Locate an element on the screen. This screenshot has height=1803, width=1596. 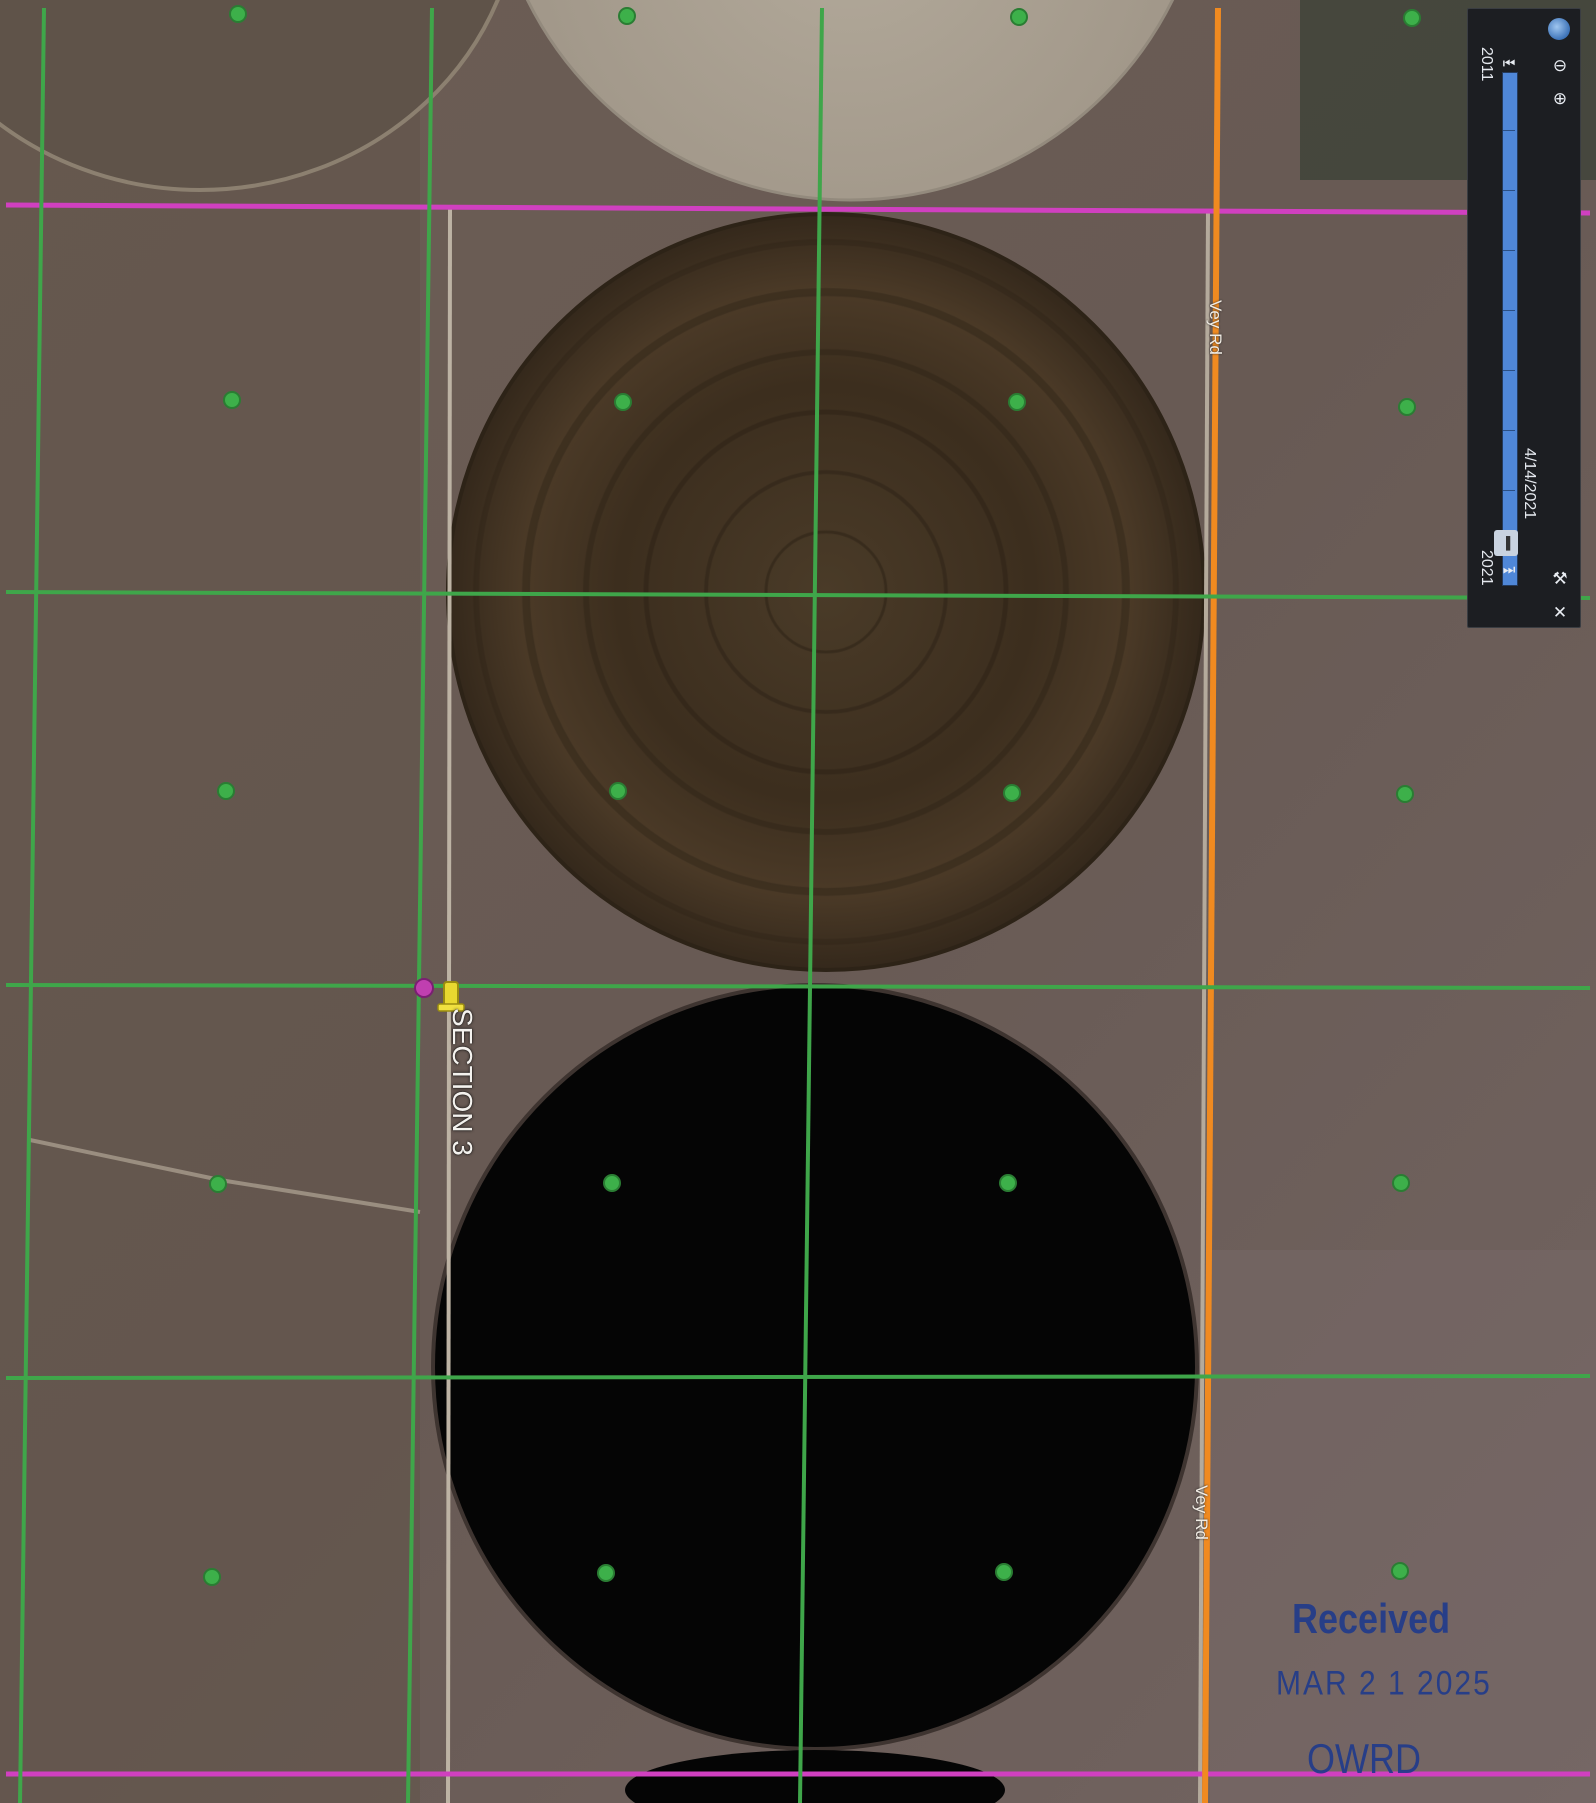
stamp-date: MAR 2 1 2025 is located at coordinates (1384, 1683).